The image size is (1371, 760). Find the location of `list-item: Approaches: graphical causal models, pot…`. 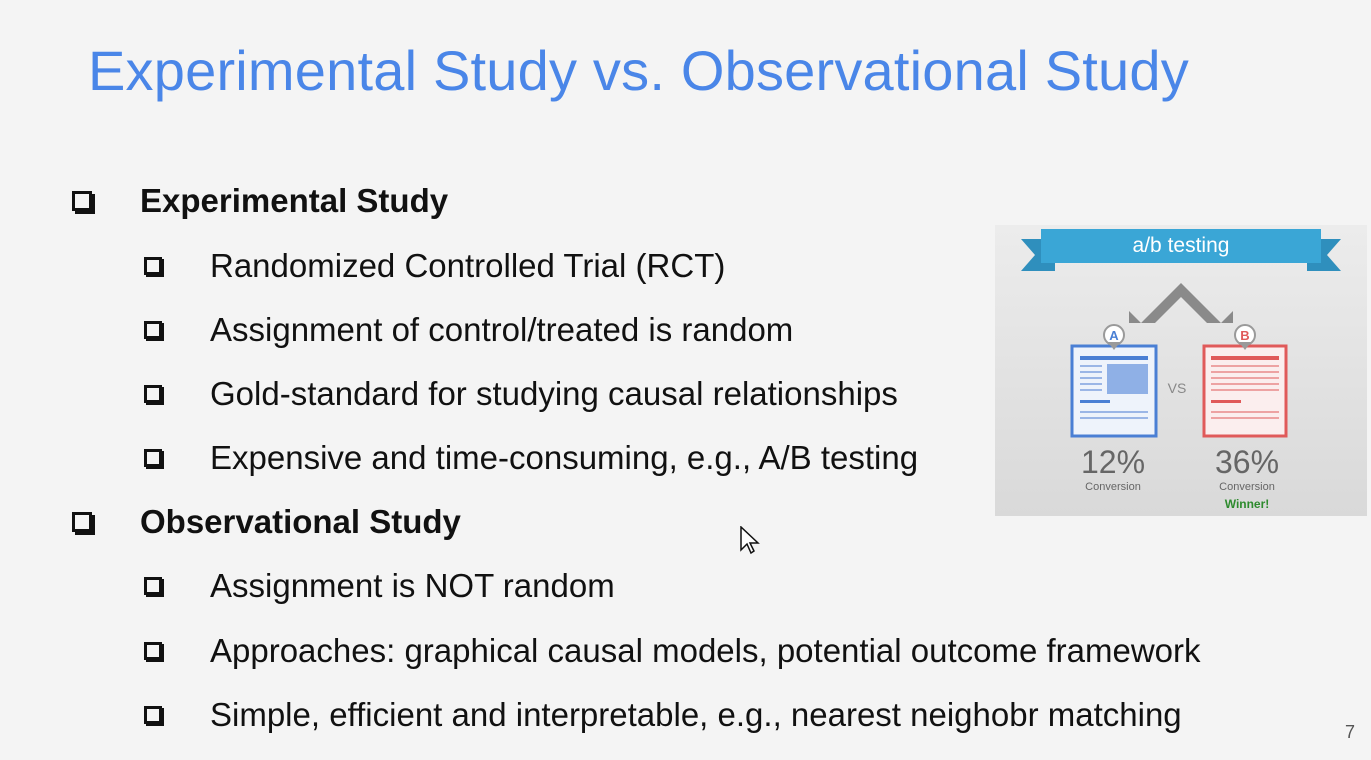

list-item: Approaches: graphical causal models, pot… is located at coordinates (672, 651).